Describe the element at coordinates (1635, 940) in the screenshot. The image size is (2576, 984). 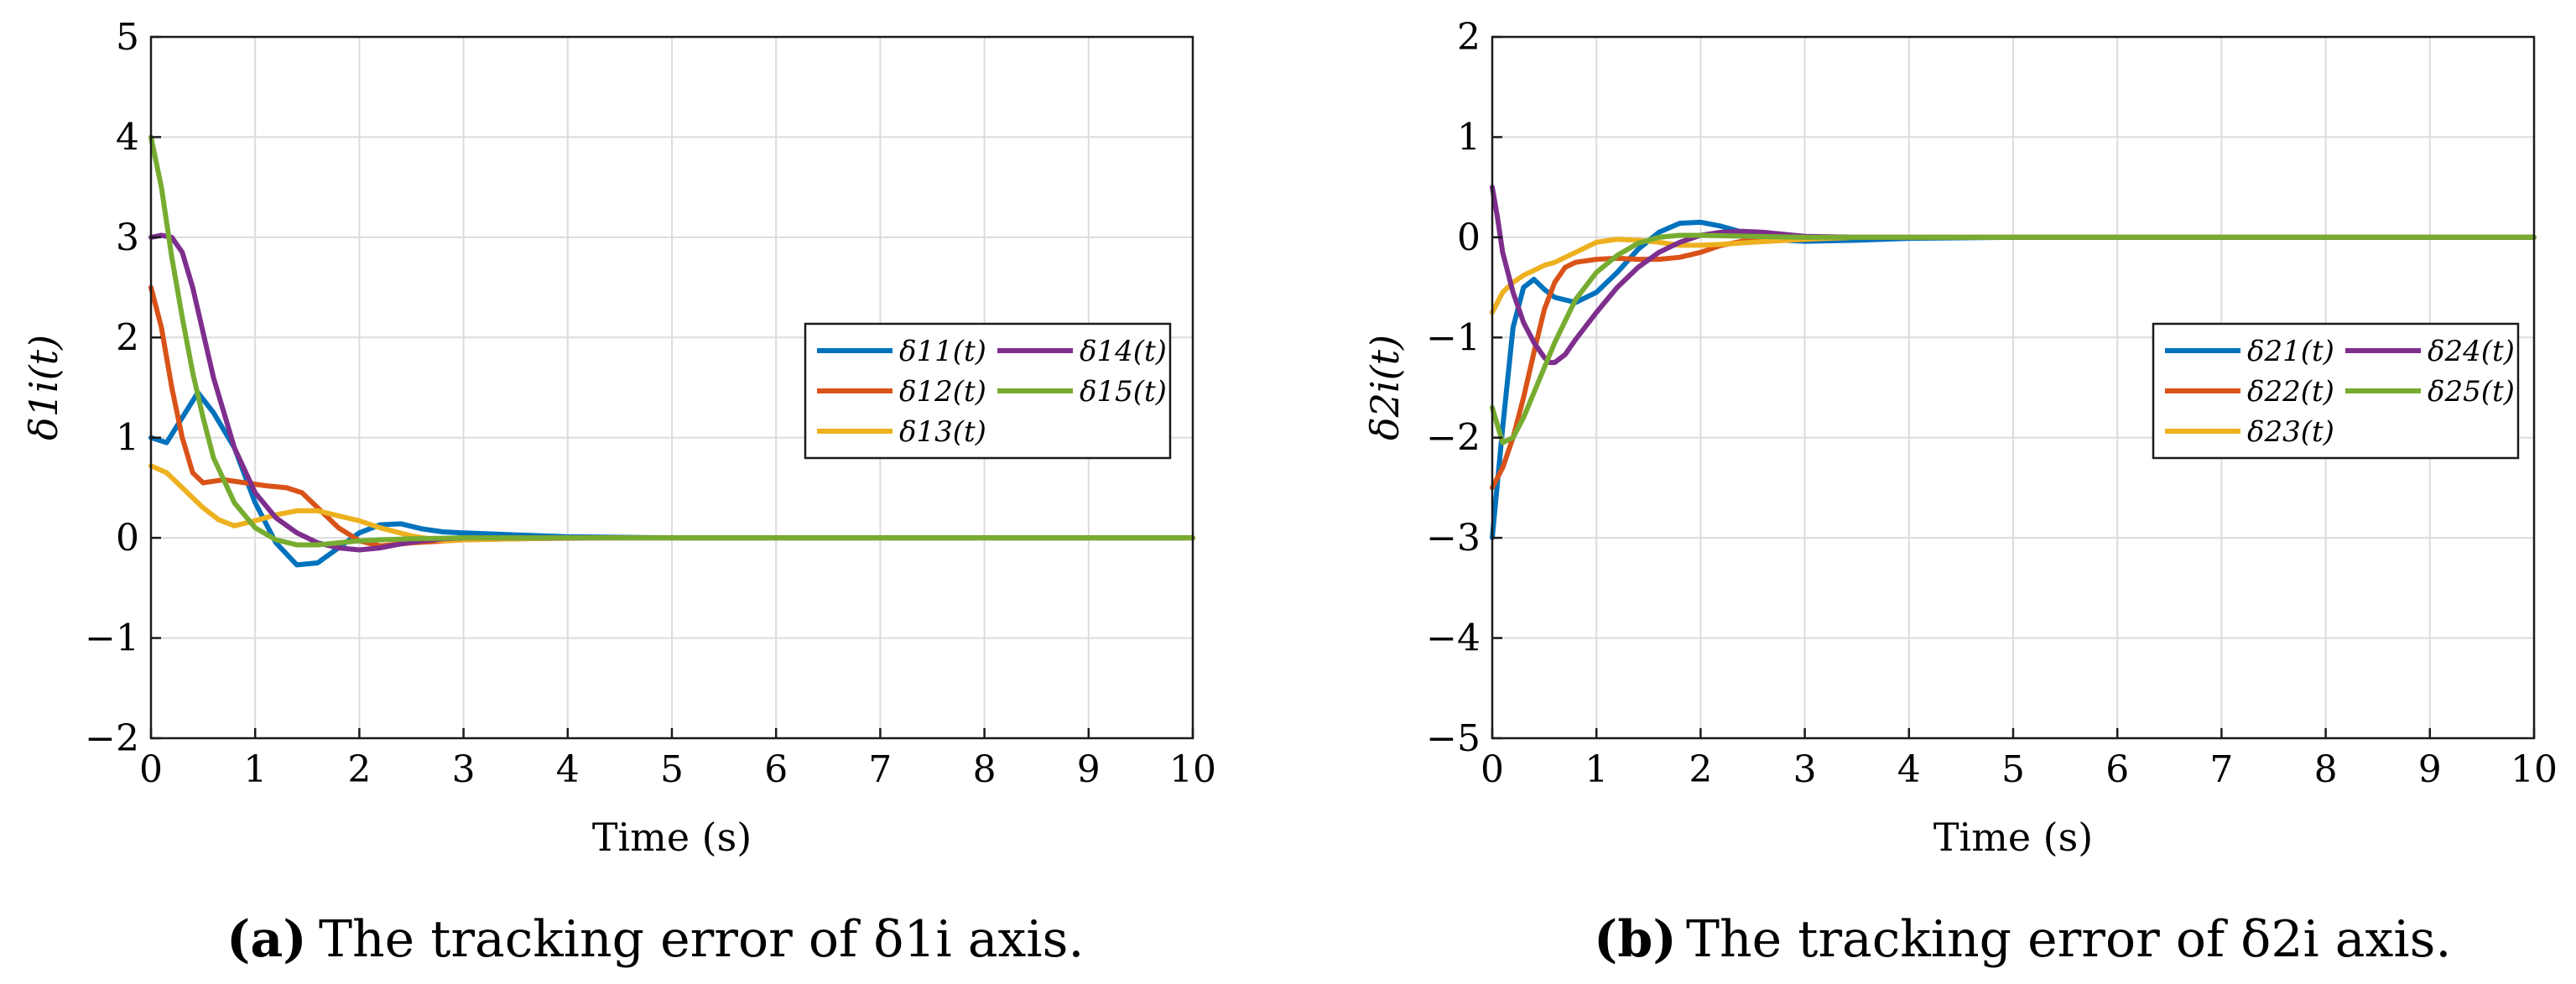
I see `panel-b-caption-letter: (b)` at that location.